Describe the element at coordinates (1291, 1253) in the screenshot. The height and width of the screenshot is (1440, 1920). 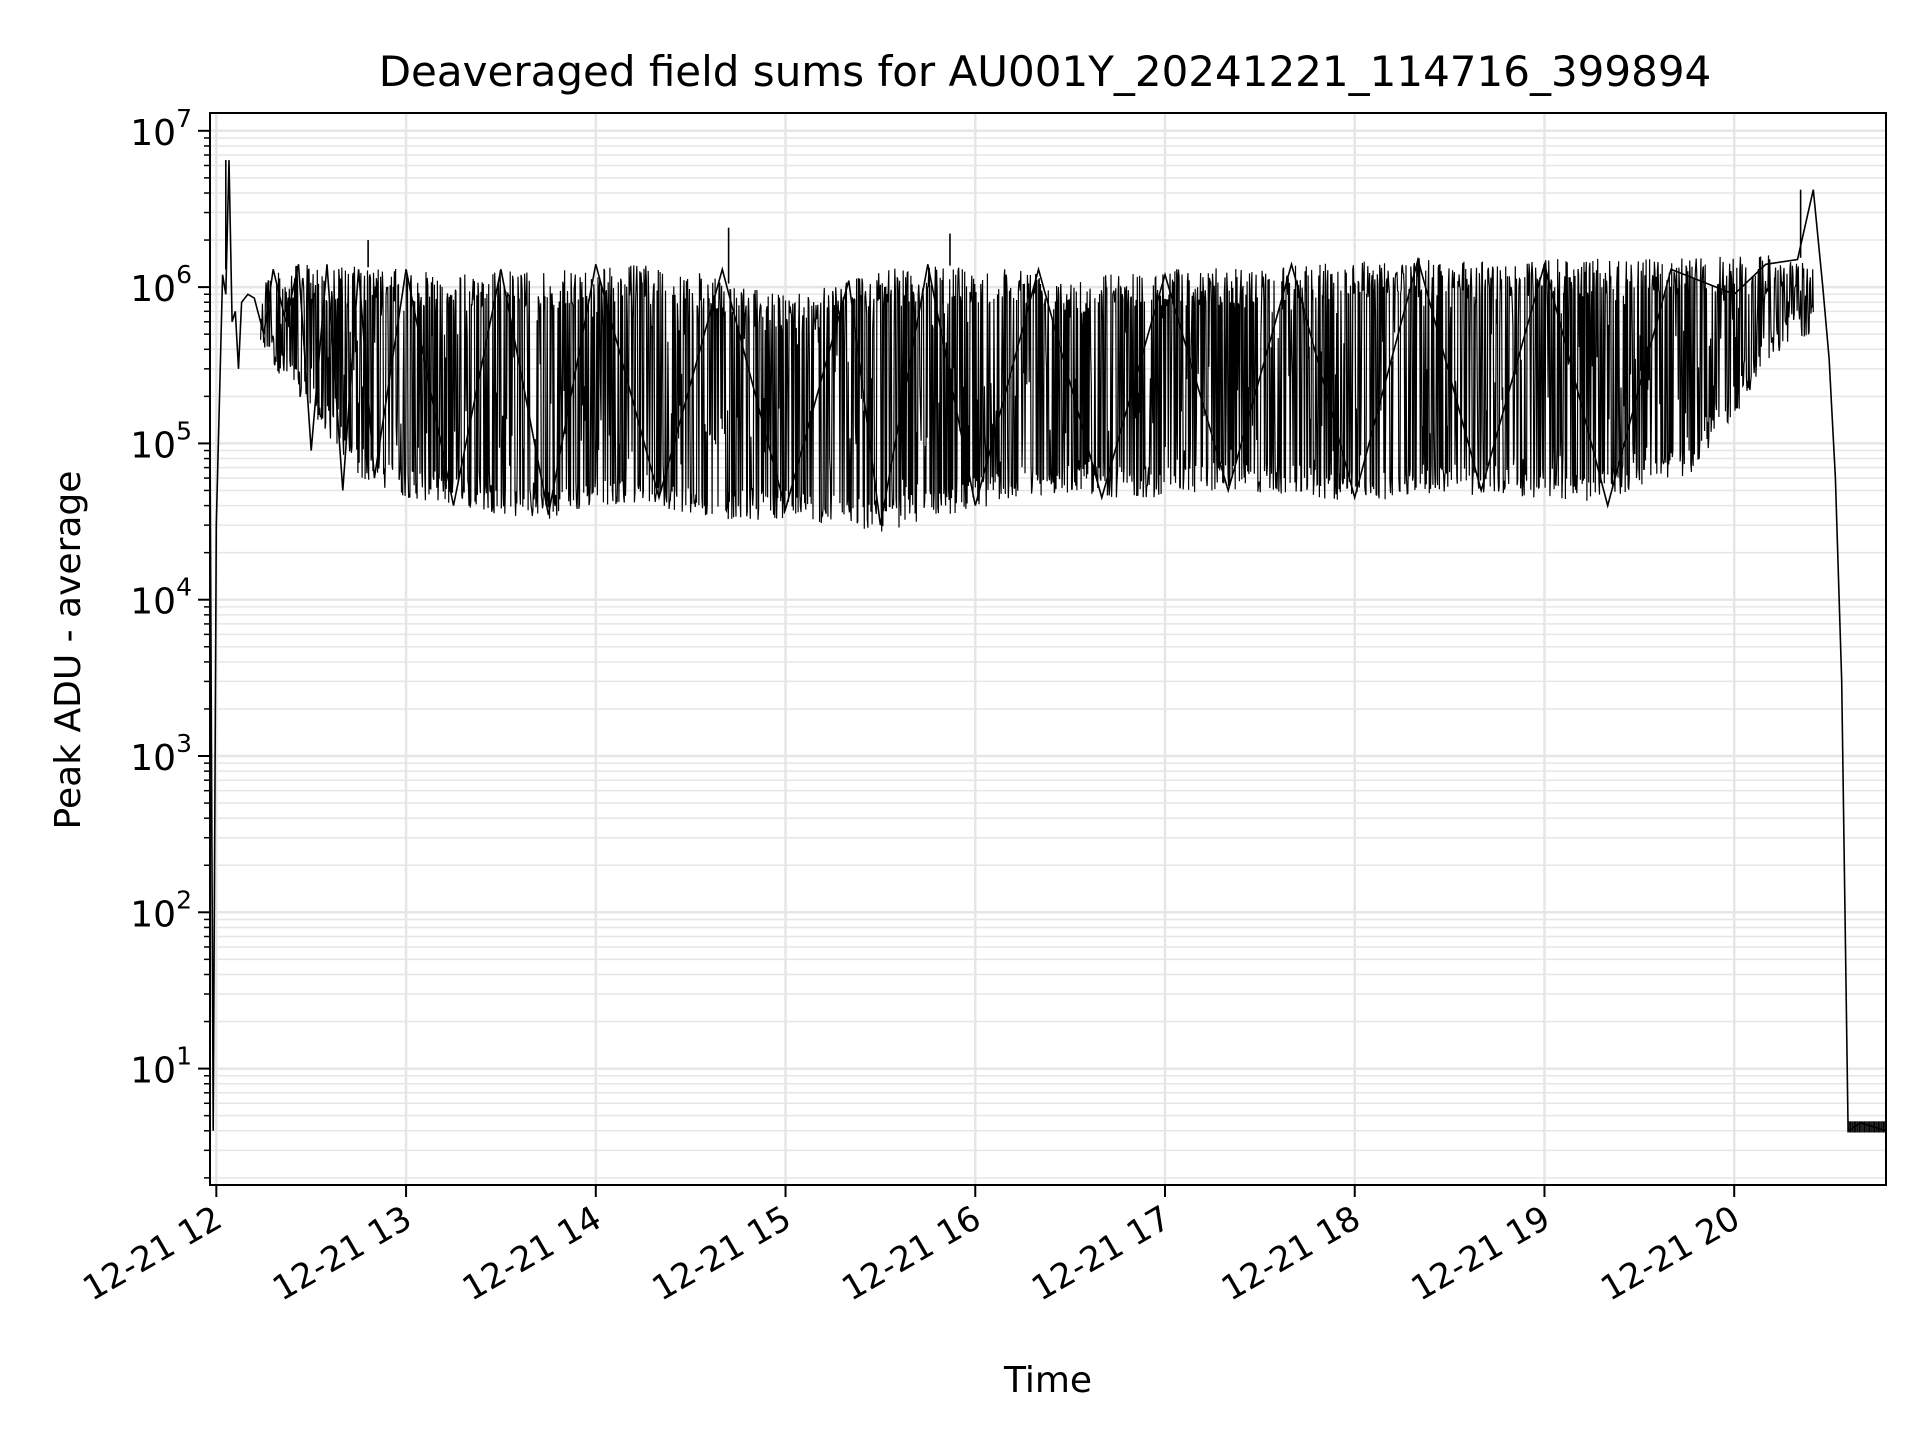
I see `x-tick-label: 12-21 18` at that location.